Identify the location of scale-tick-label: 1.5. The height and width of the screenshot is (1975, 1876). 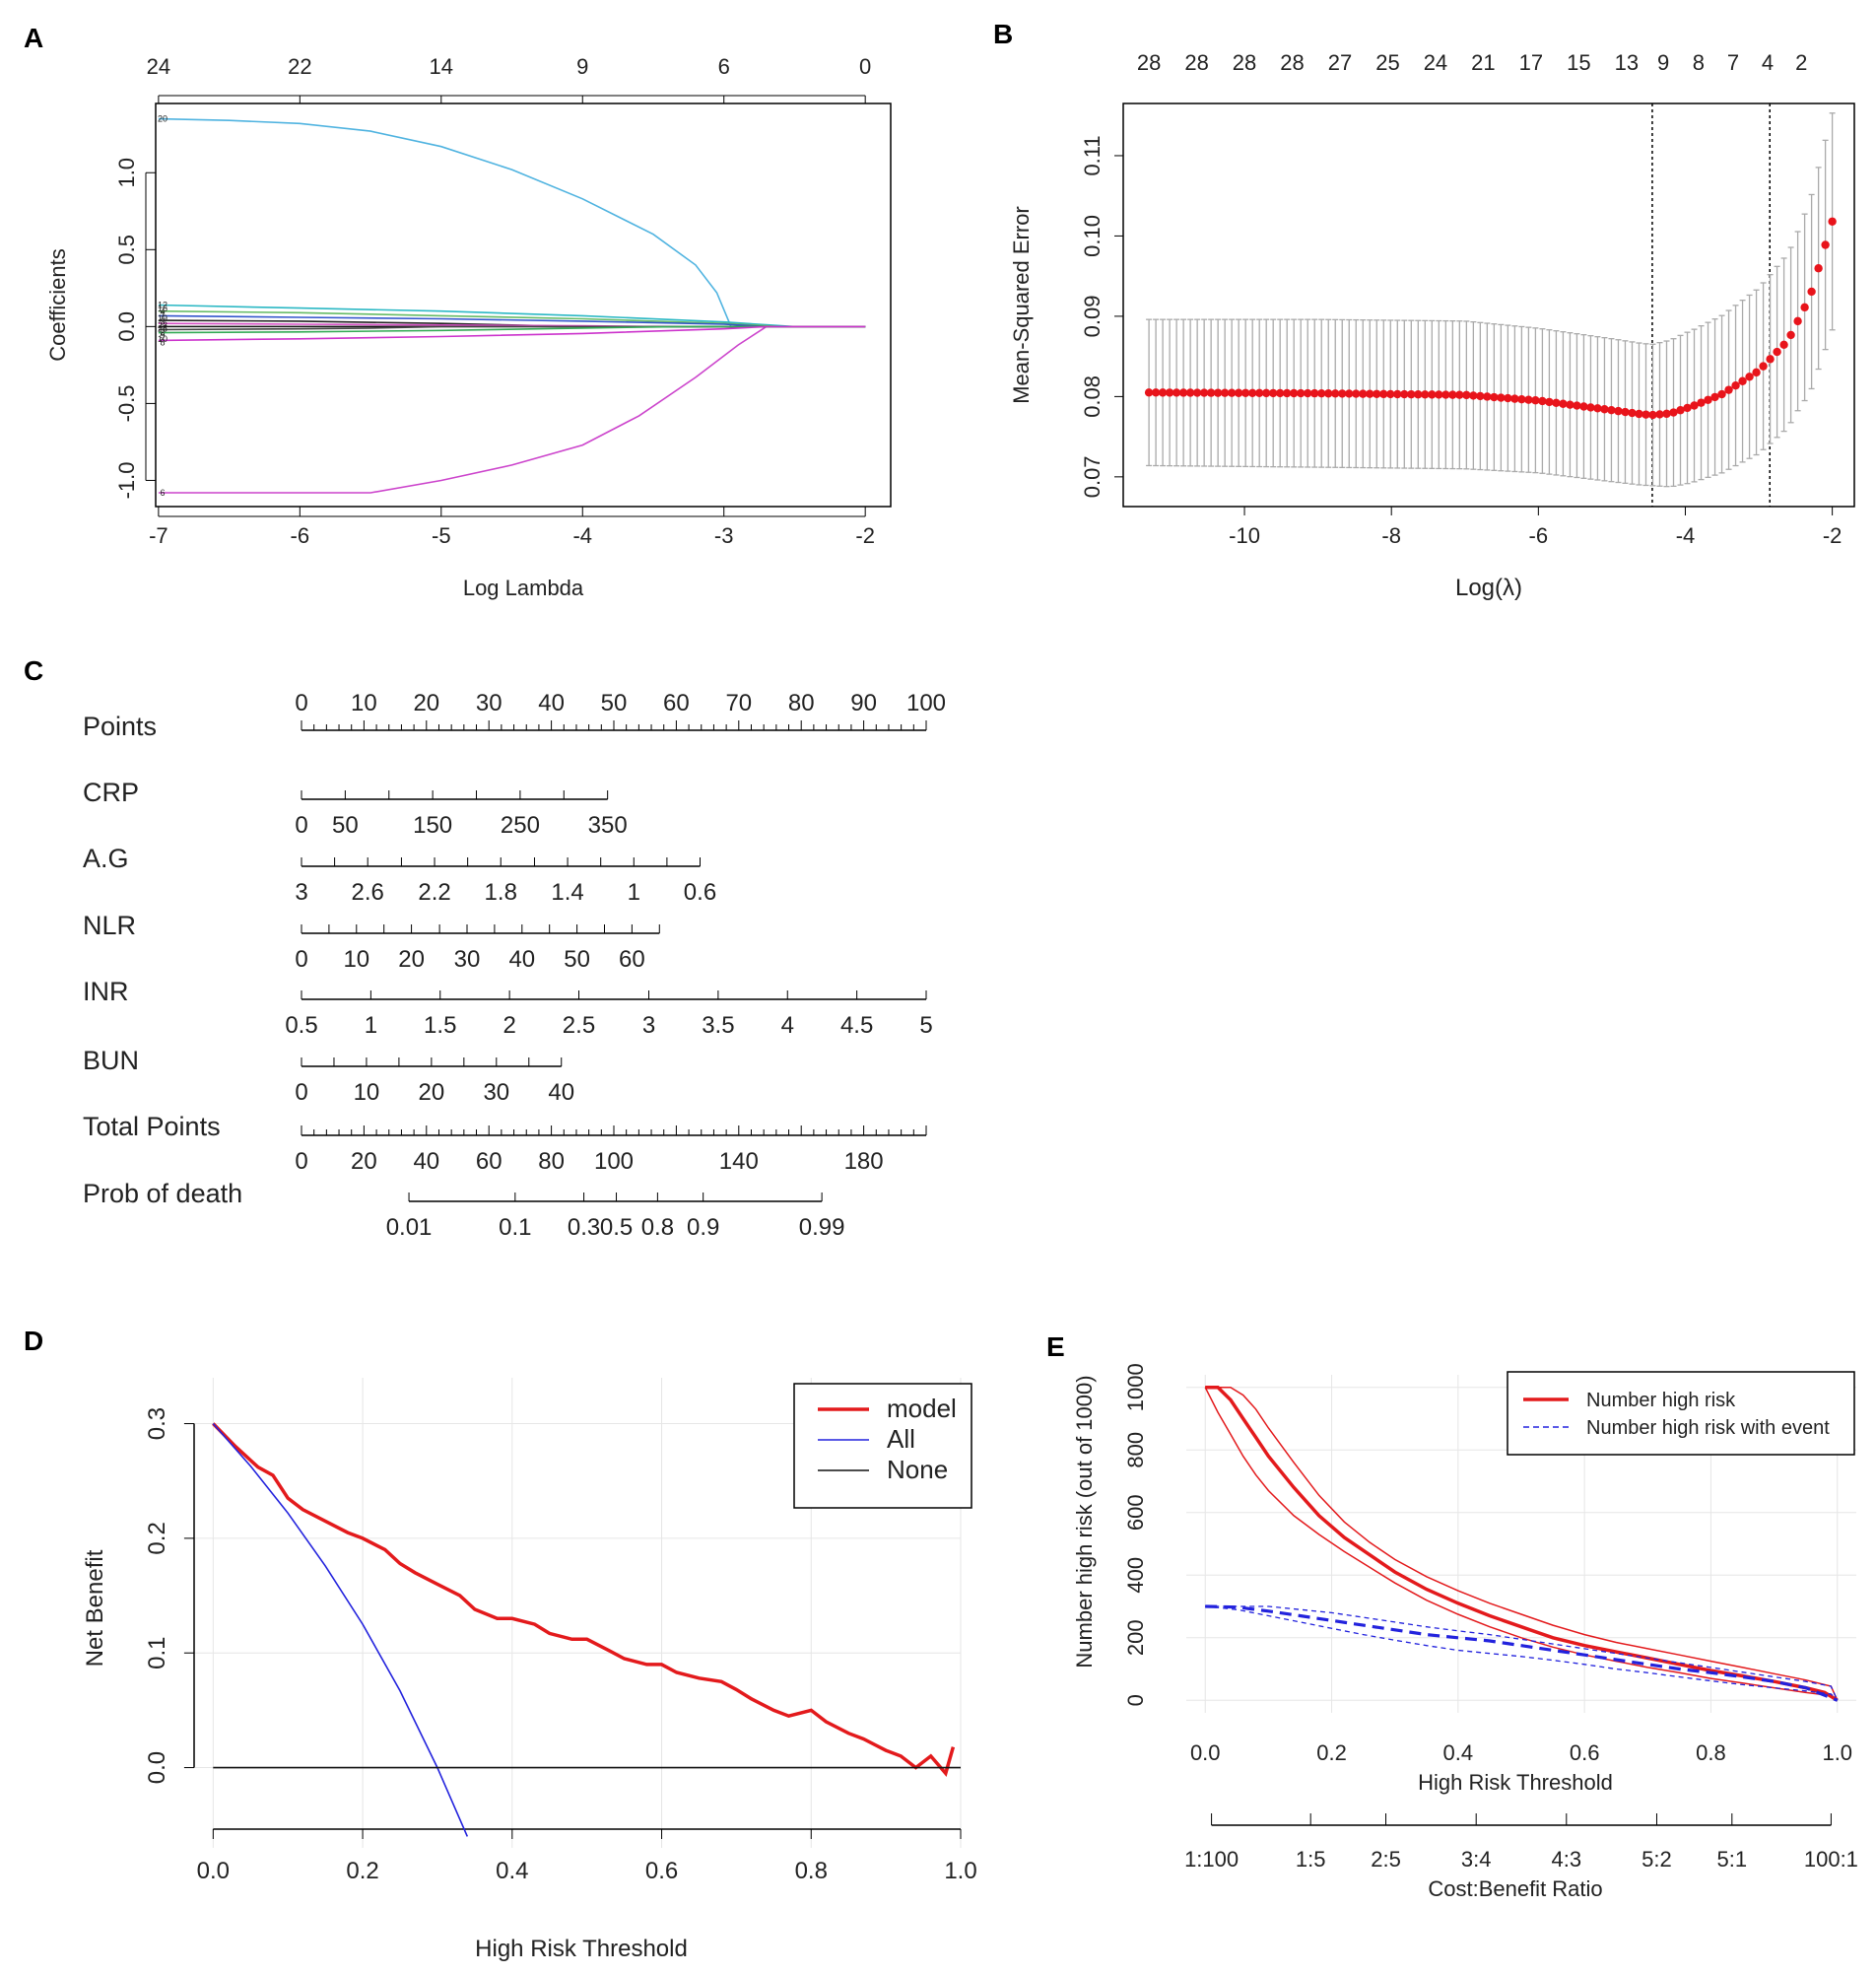
(440, 1025).